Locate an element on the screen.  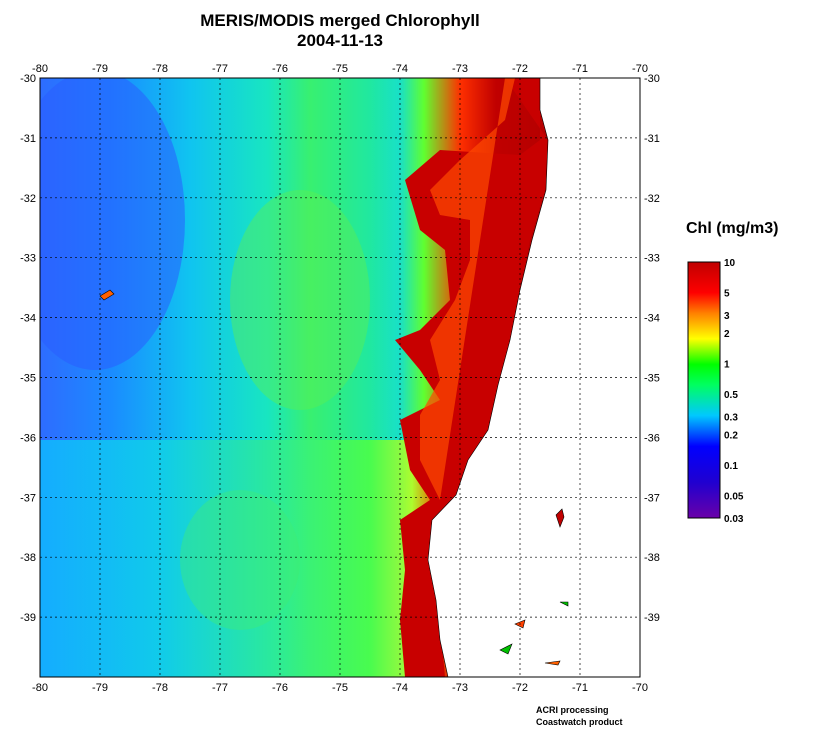
colorbar-tick-label: 0.1 is located at coordinates (731, 466).